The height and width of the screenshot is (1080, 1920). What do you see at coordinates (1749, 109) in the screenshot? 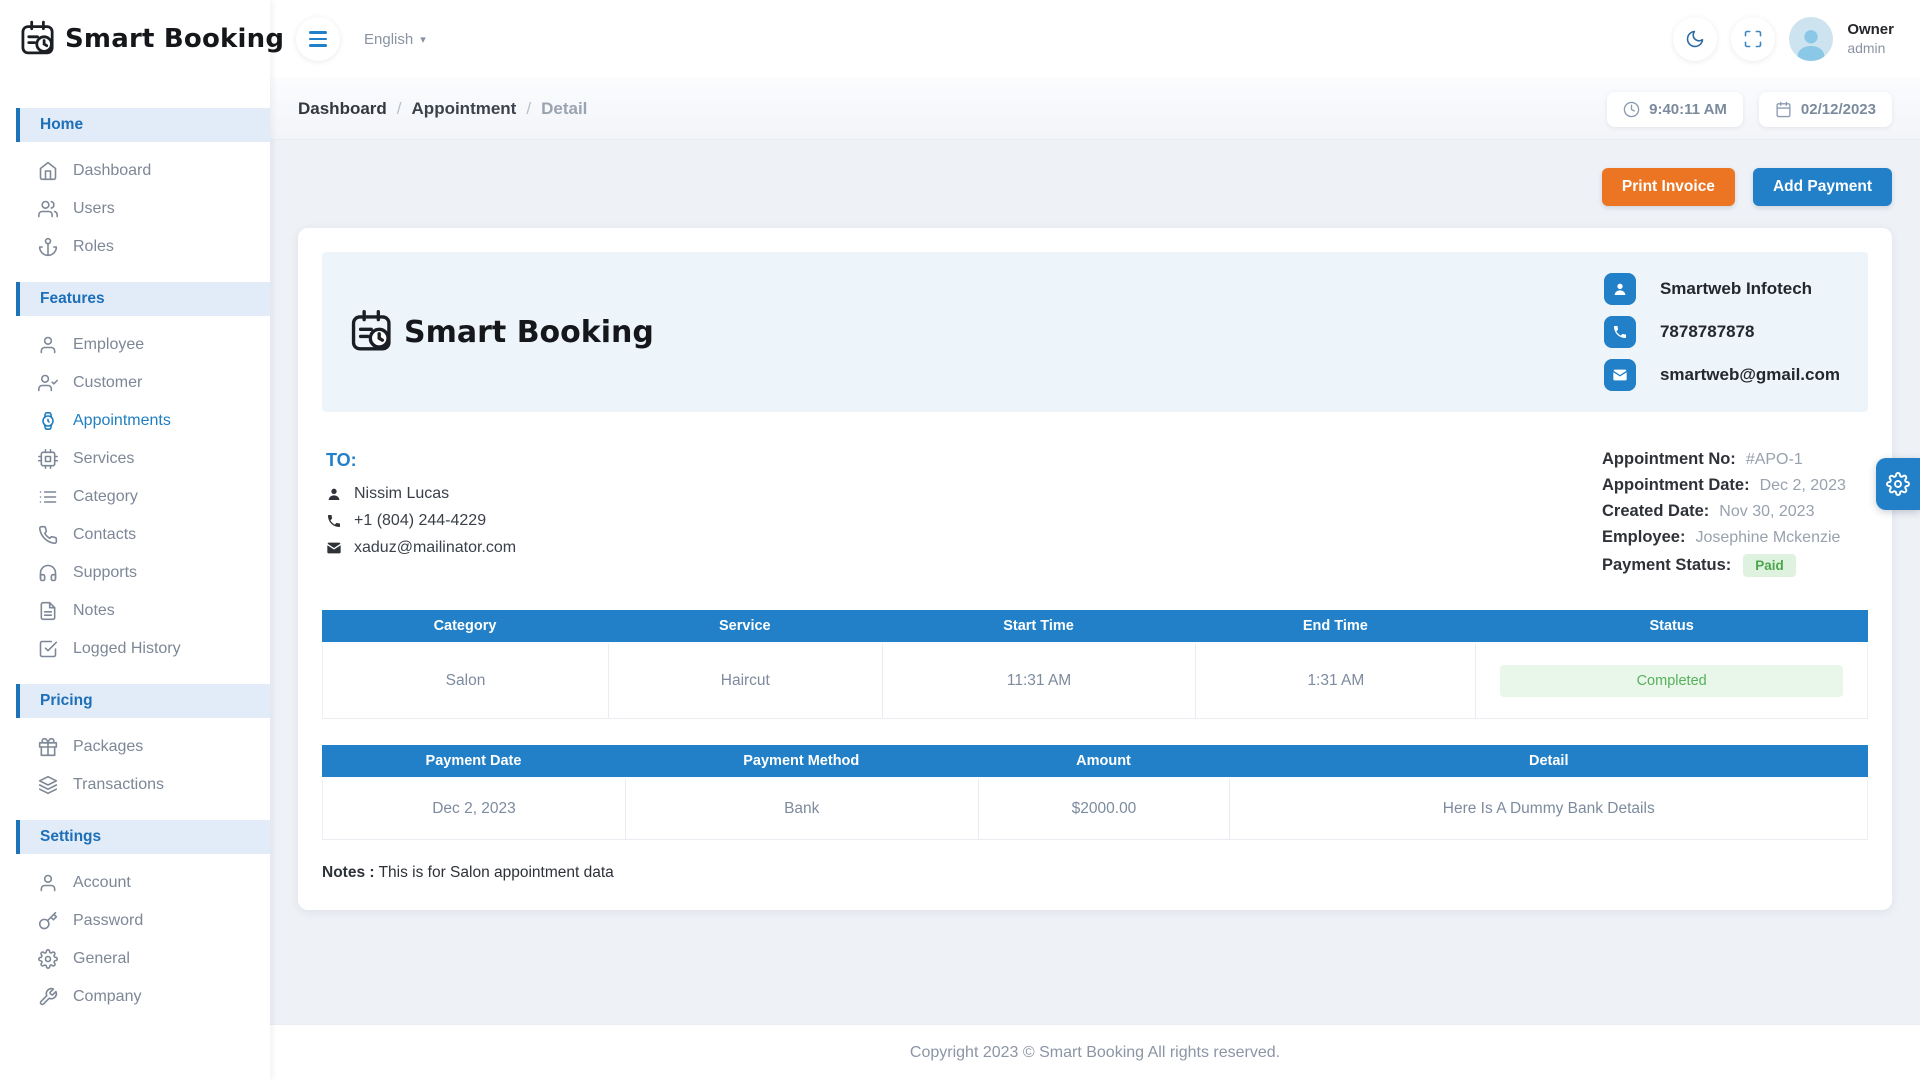
I see `clock-chips: 9:40:11 AM 02/12/2023` at bounding box center [1749, 109].